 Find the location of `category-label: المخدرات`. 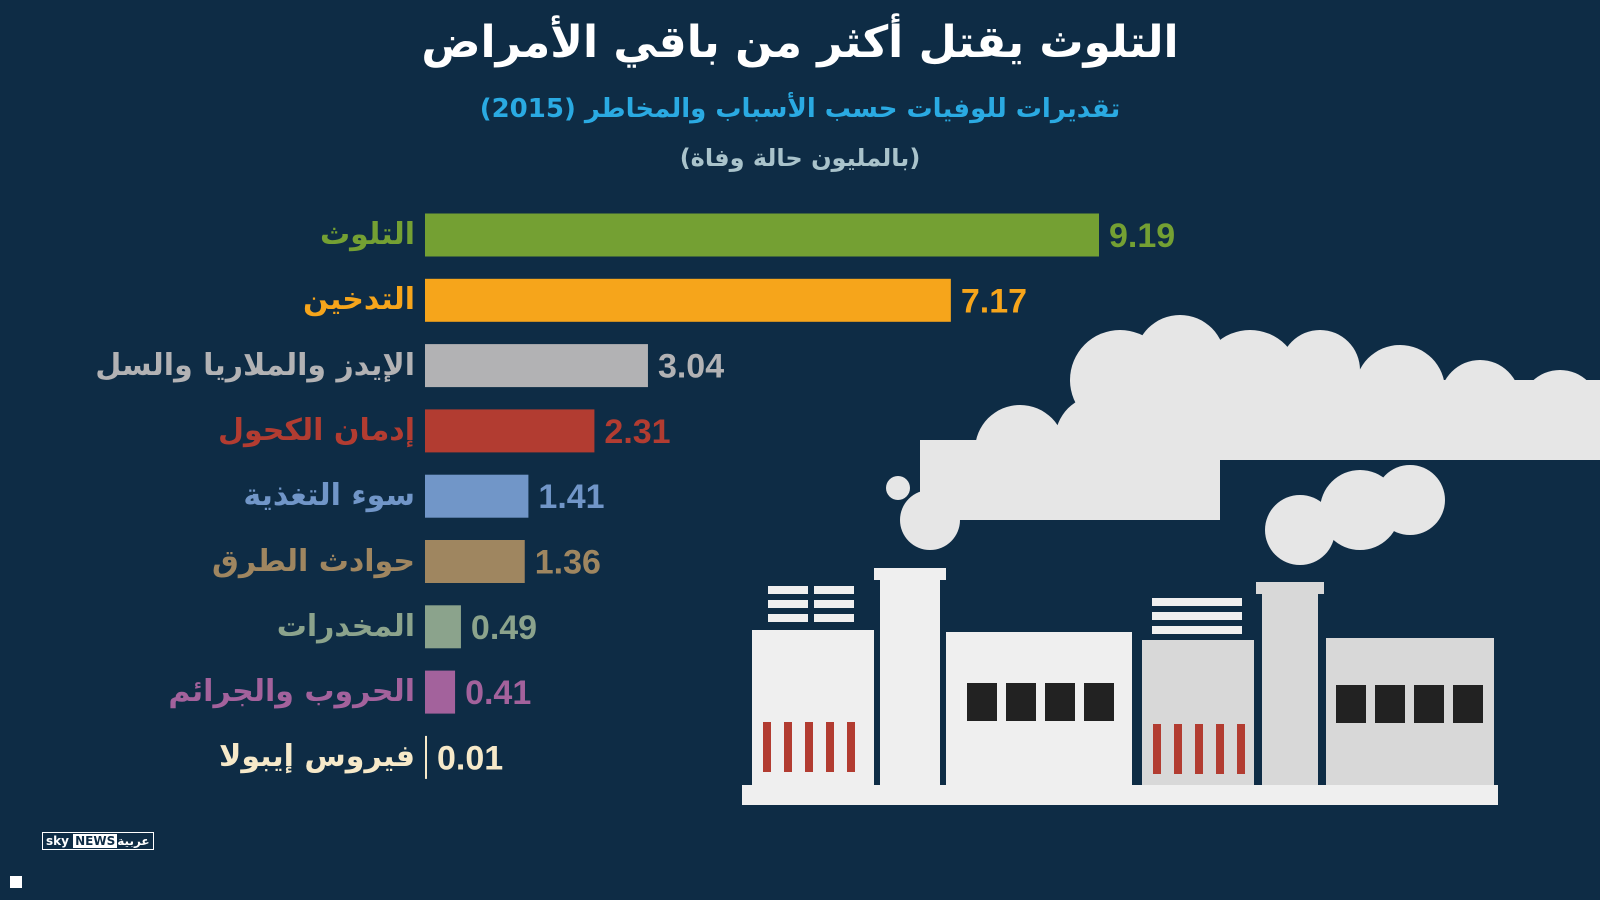

category-label: المخدرات is located at coordinates (345, 626).